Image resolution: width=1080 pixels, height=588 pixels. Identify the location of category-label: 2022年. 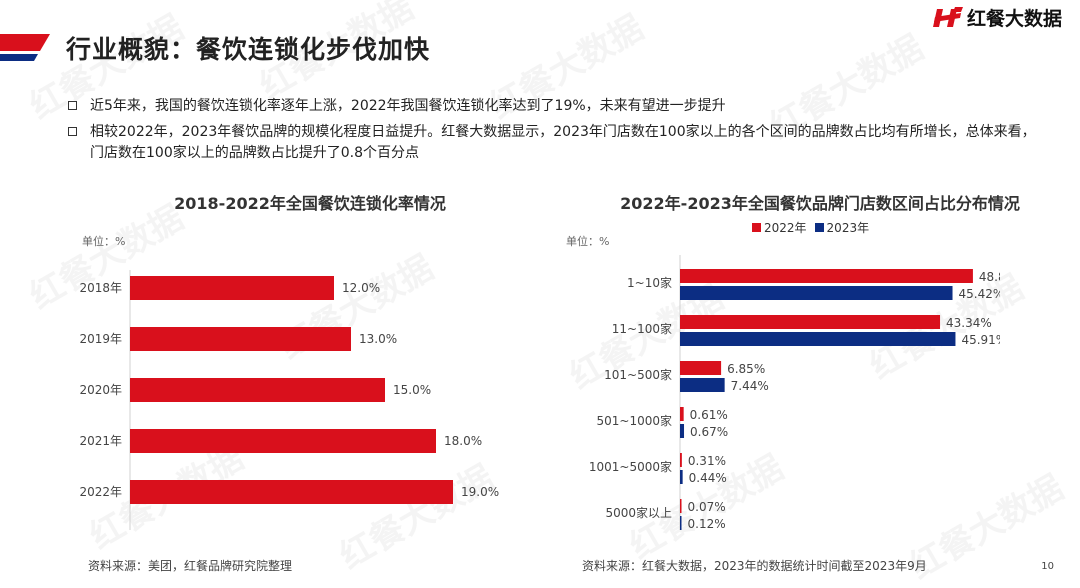
(100, 492).